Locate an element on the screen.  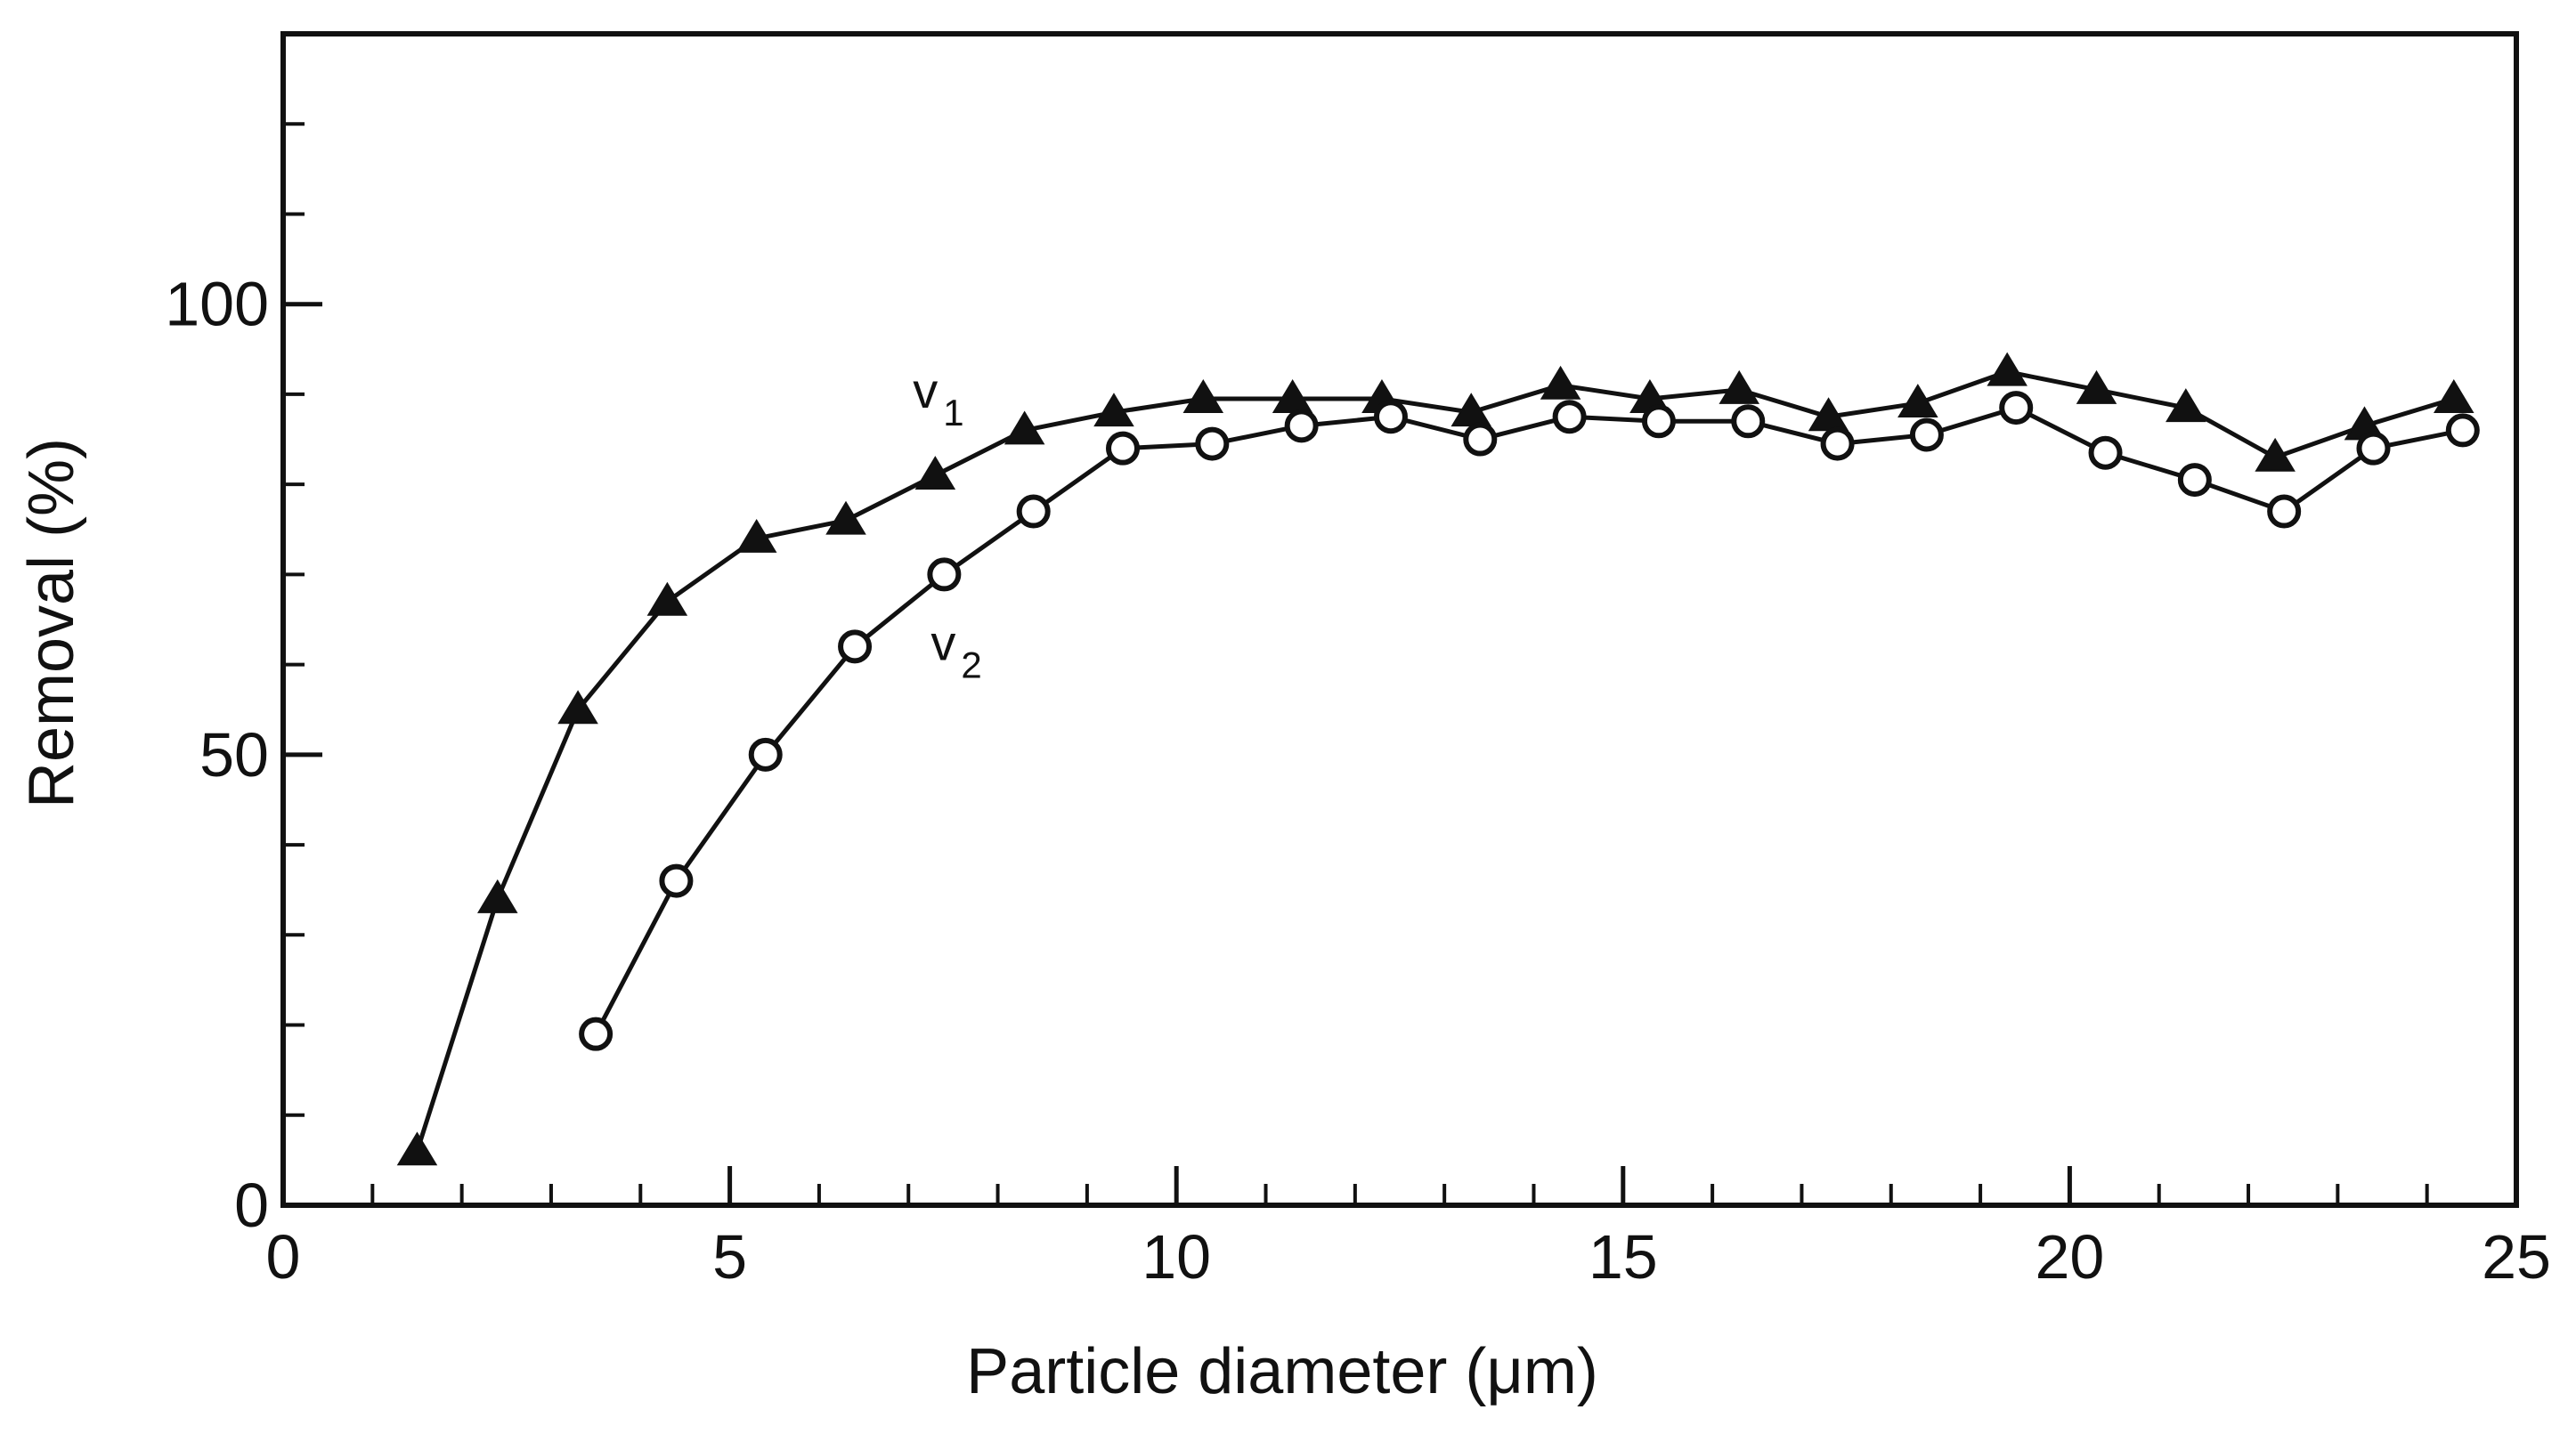
y-axis-label: Removal (%) is located at coordinates (51, 623).